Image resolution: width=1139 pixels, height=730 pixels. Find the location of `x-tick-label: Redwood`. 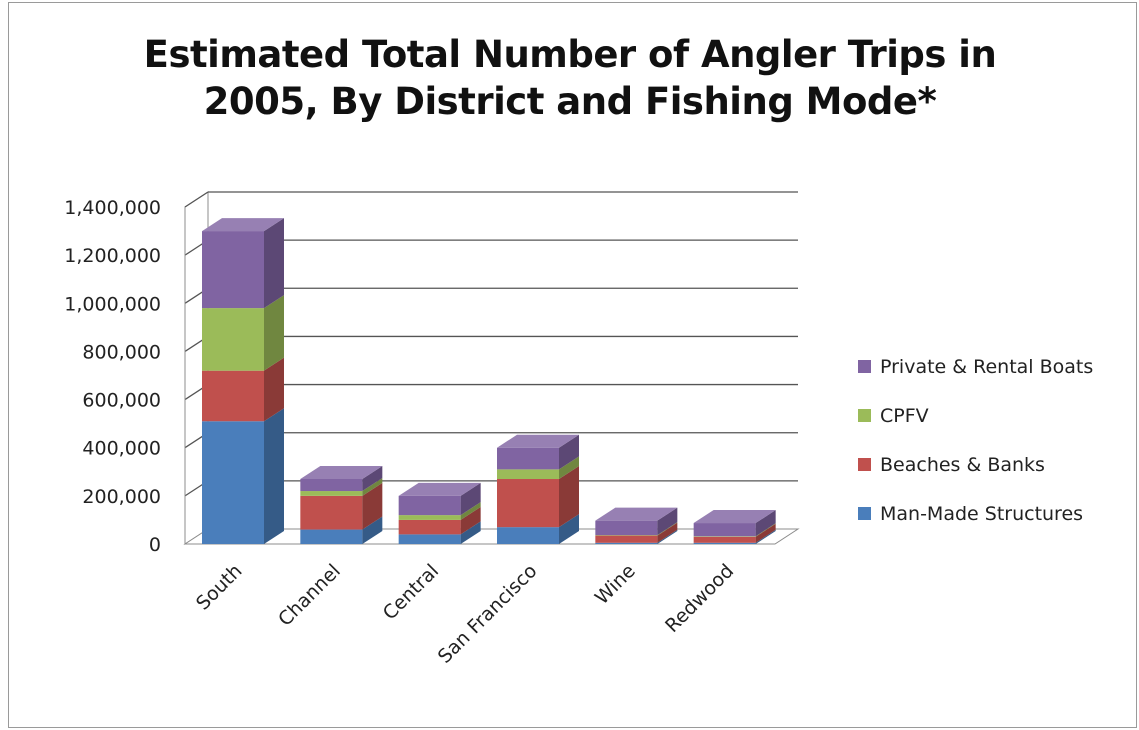

x-tick-label: Redwood is located at coordinates (699, 598).